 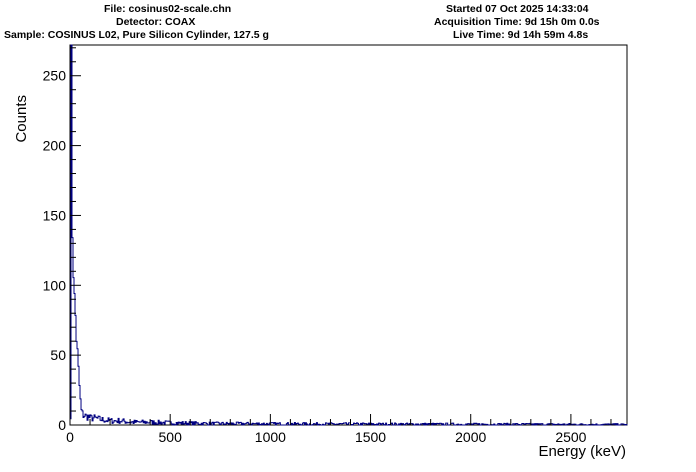 I want to click on y-axis: 0 50 100 150 200 250, so click(x=62, y=240).